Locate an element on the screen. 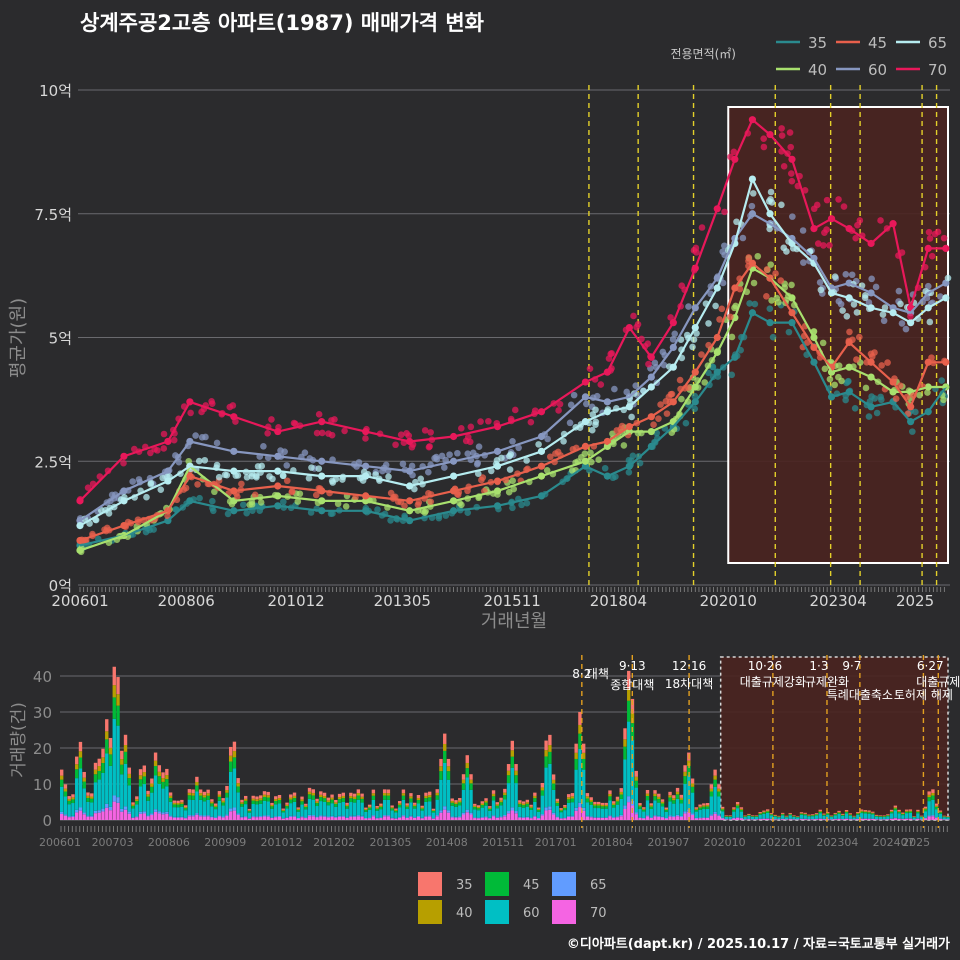 This screenshot has width=960, height=960. volume-x-tick-label: 201701 is located at coordinates (556, 842).